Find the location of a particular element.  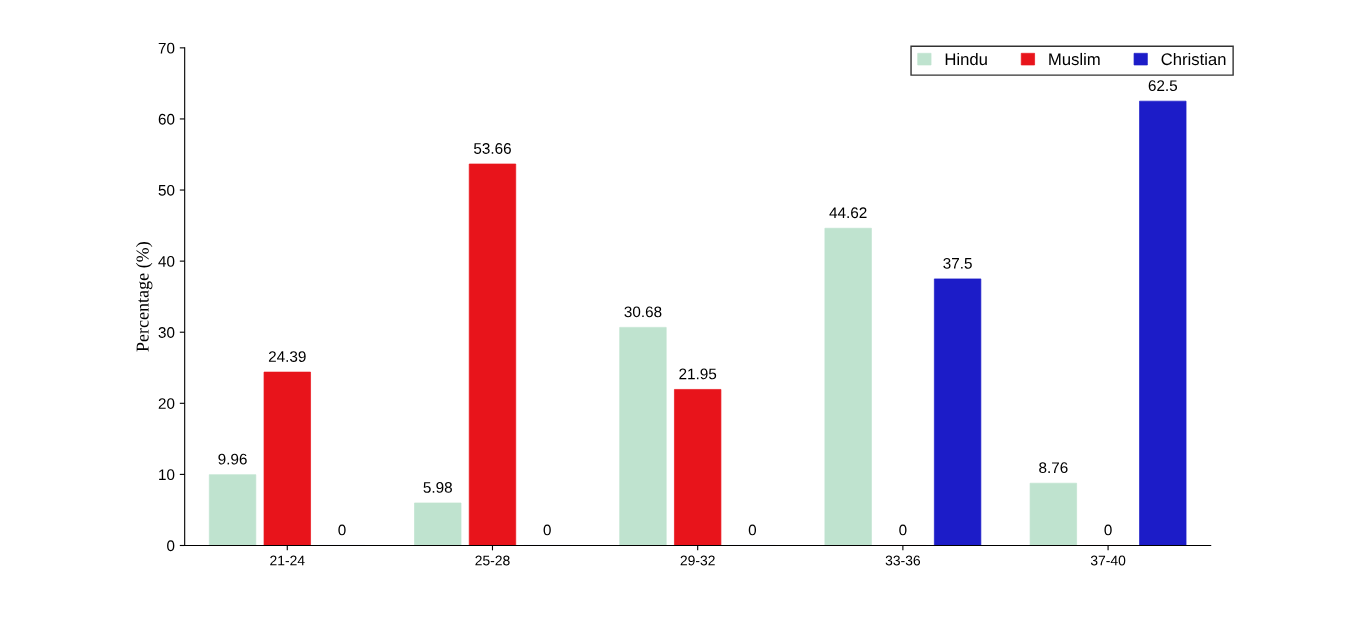

data-label: 21.95 is located at coordinates (698, 374).